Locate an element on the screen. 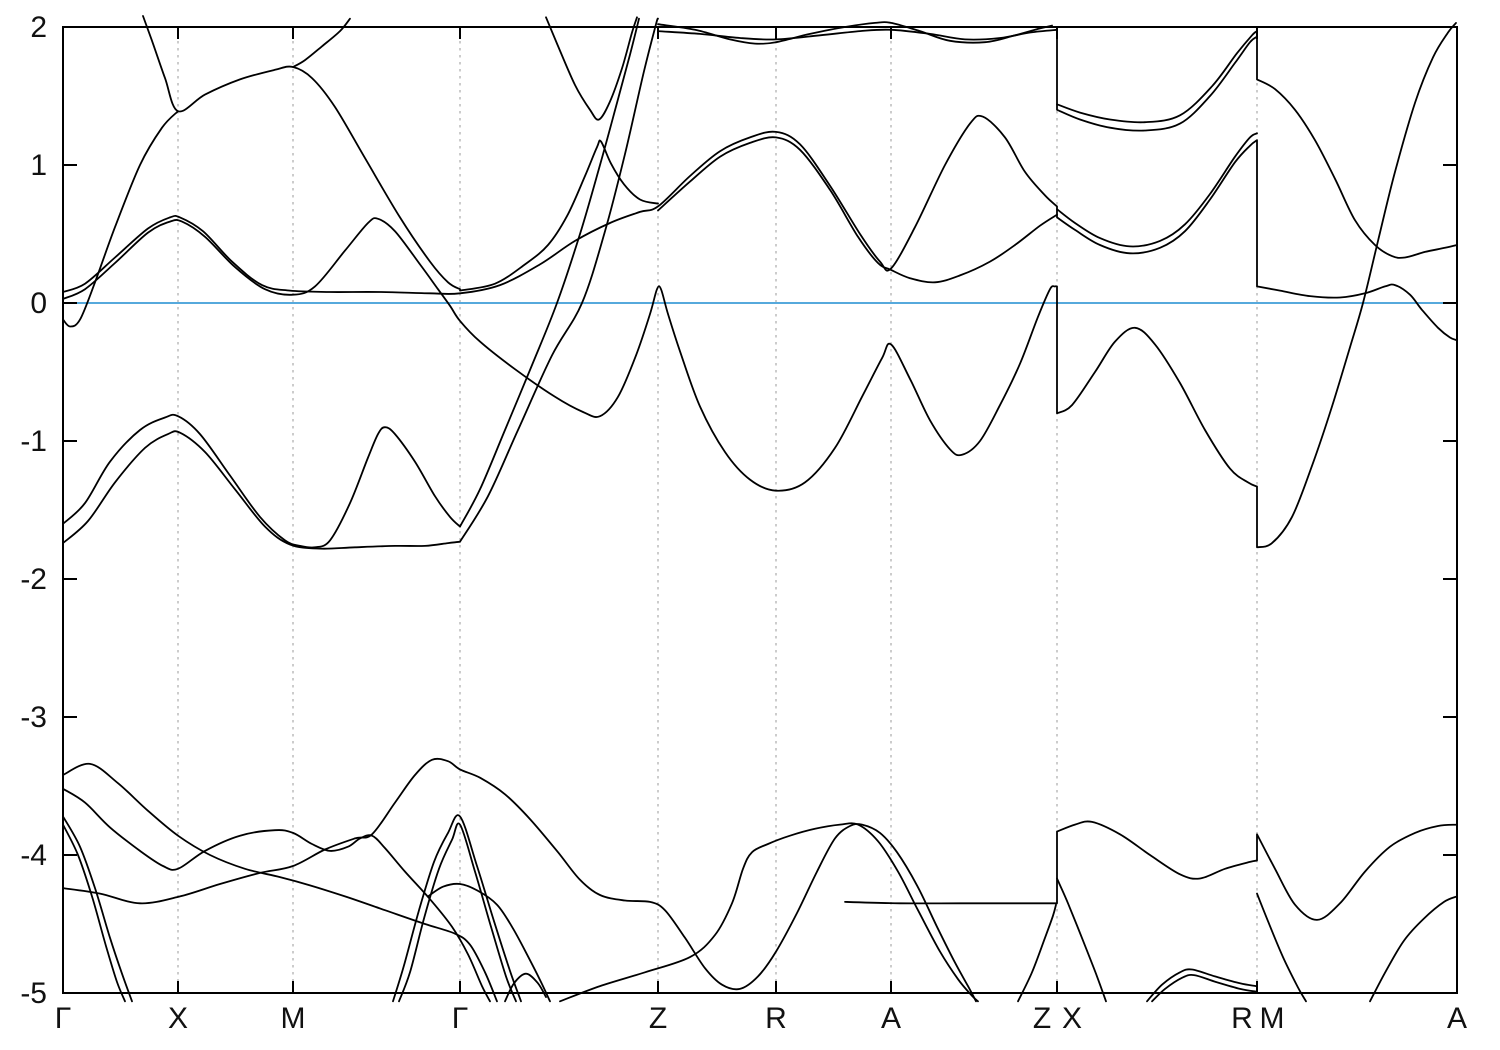 The width and height of the screenshot is (1500, 1050). y-axis-tick-label: -4 is located at coordinates (33, 855).